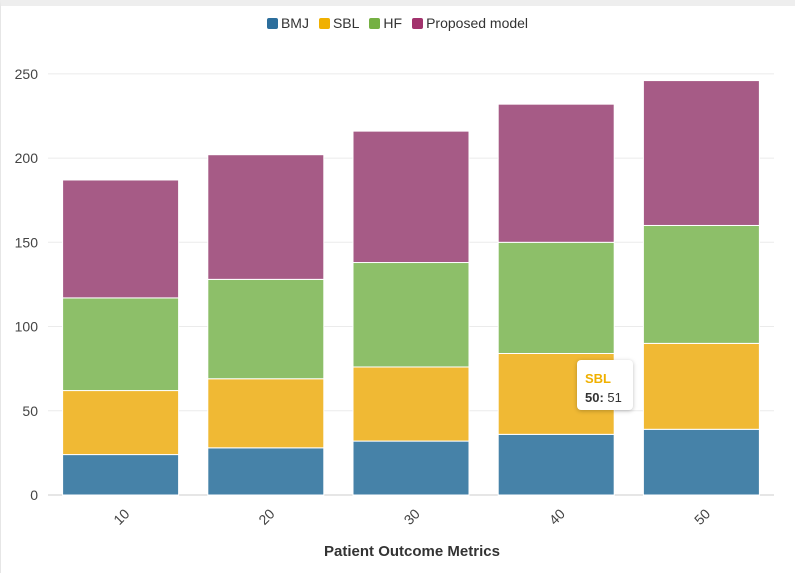  I want to click on tooltip-series-name: SBL, so click(598, 378).